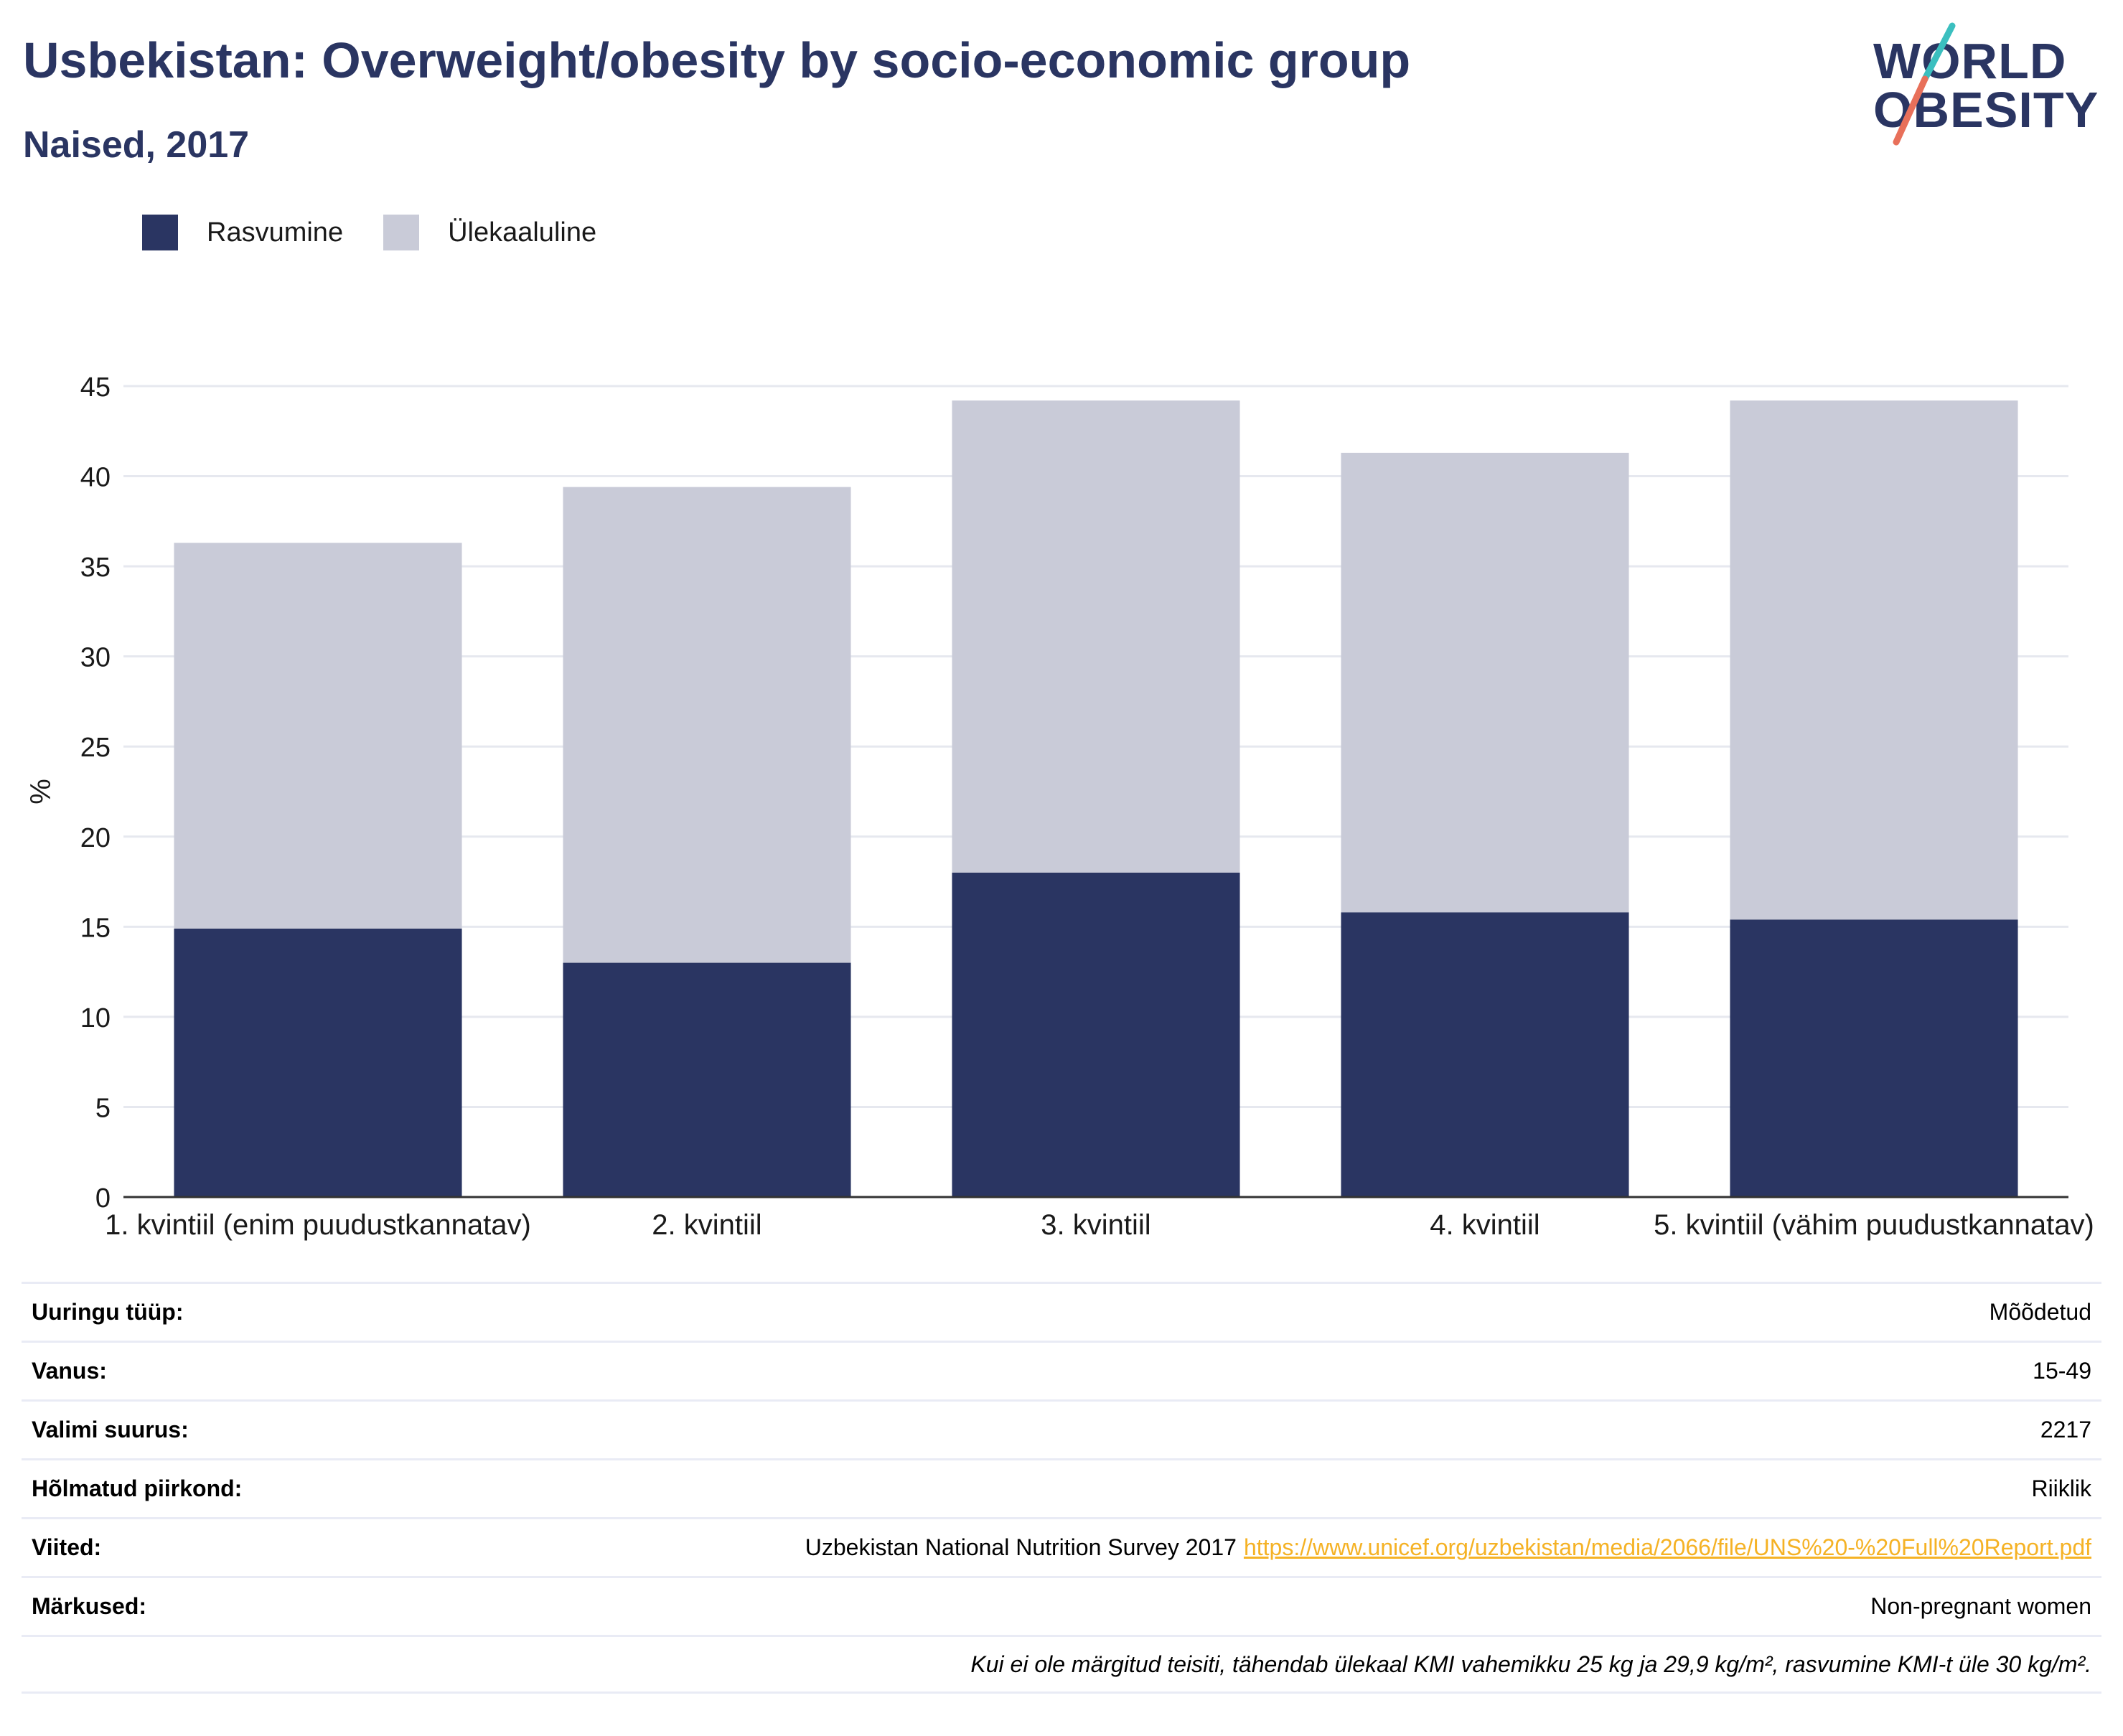 The height and width of the screenshot is (1736, 2123). I want to click on x-tick-label: 3. kvintiil, so click(1095, 1225).